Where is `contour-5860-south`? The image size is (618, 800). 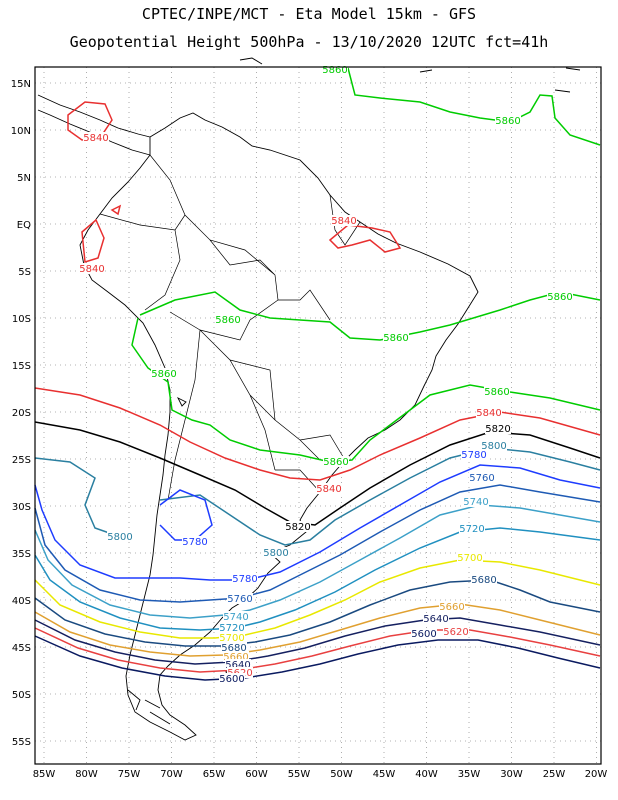
contour-5860-south is located at coordinates (366, 390).